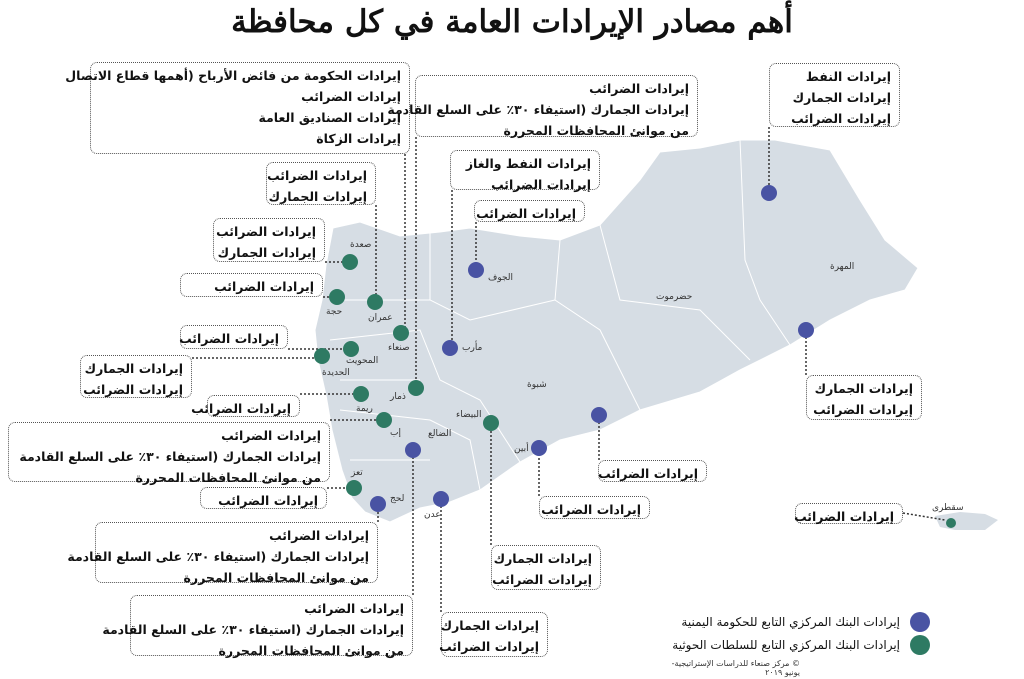 The height and width of the screenshot is (679, 1024). I want to click on governorate-label: المهرة, so click(842, 267).